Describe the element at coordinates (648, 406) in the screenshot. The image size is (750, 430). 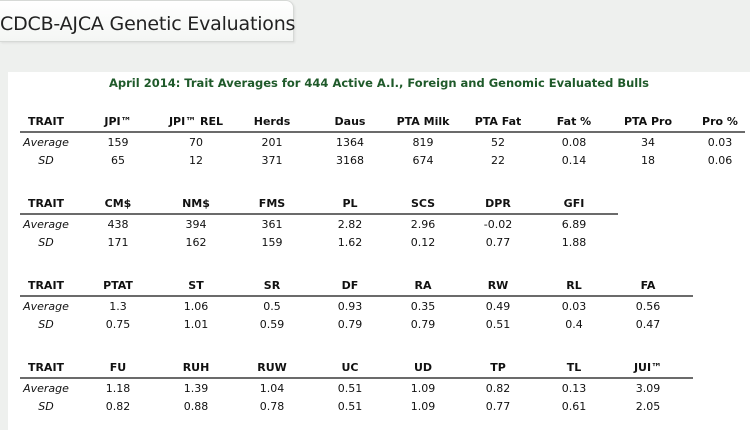
I see `table-cell: 2.05` at that location.